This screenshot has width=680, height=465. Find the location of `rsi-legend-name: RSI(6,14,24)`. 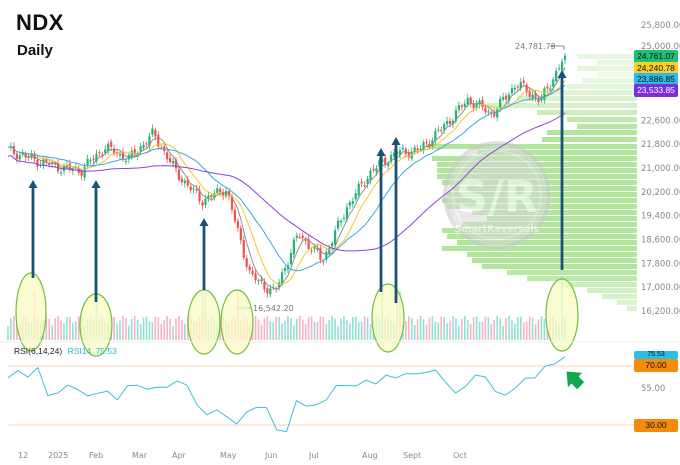

rsi-legend-name: RSI(6,14,24) is located at coordinates (38, 351).